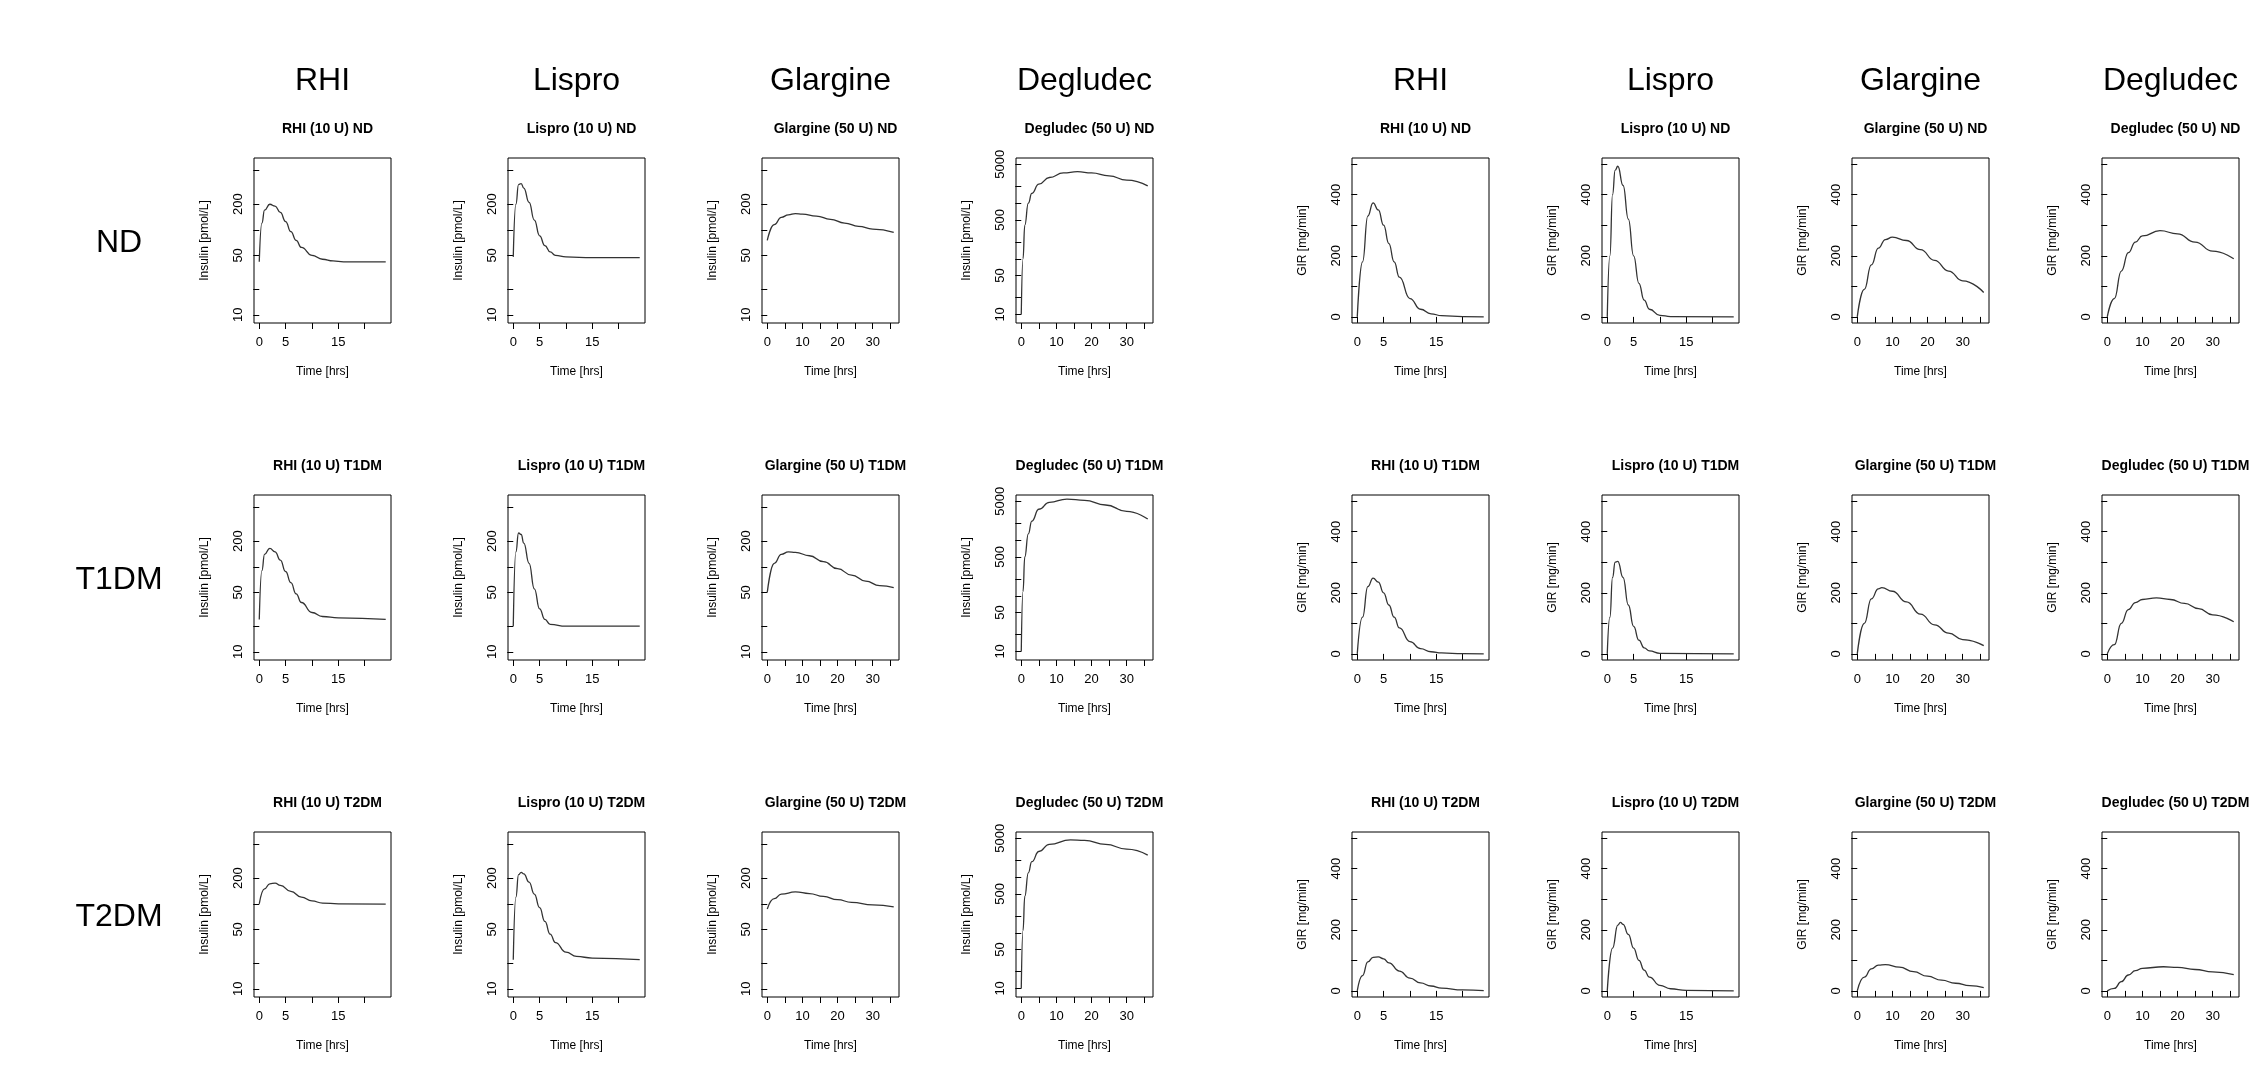  What do you see at coordinates (999, 501) in the screenshot?
I see `y-tick-label: 5000` at bounding box center [999, 501].